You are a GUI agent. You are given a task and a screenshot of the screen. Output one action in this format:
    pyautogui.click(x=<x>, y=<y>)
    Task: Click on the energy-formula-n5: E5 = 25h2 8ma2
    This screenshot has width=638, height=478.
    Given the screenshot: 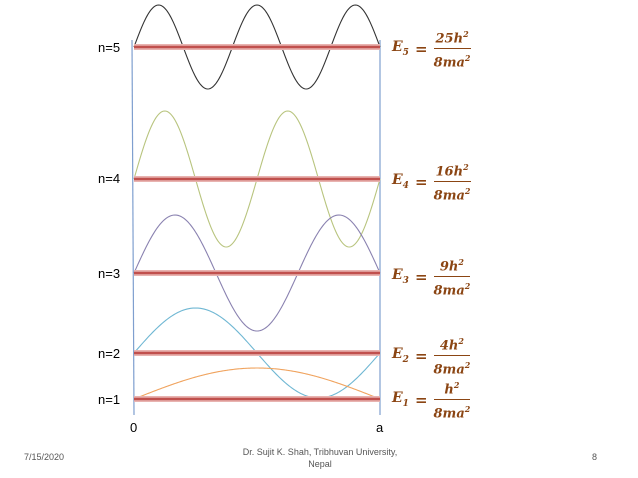 What is the action you would take?
    pyautogui.click(x=431, y=50)
    